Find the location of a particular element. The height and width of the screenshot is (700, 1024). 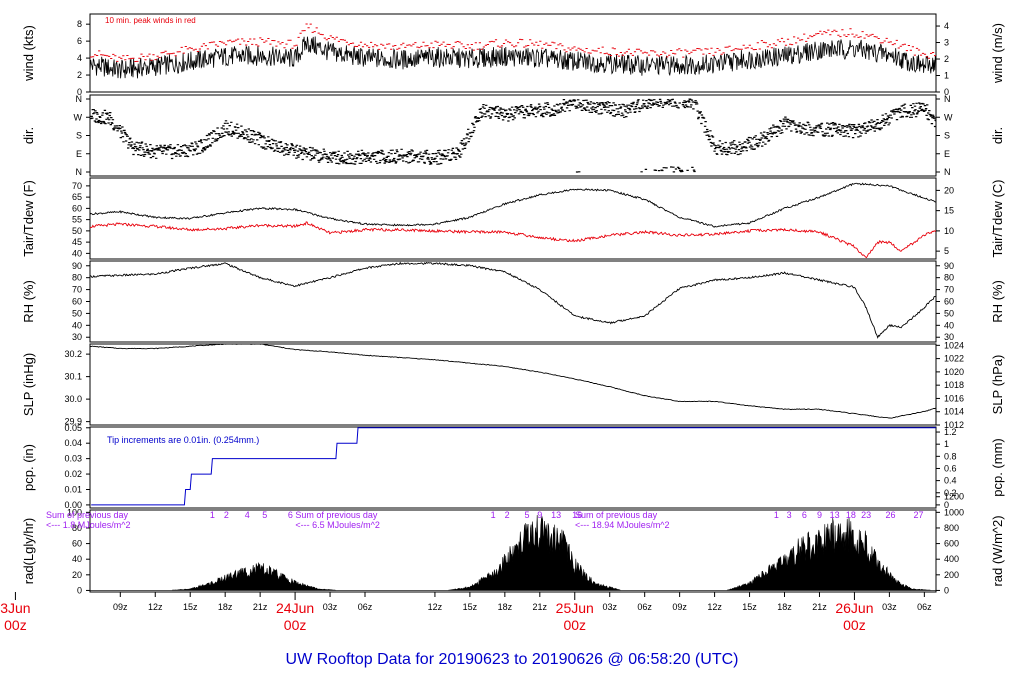

series-slp is located at coordinates (513, 381).